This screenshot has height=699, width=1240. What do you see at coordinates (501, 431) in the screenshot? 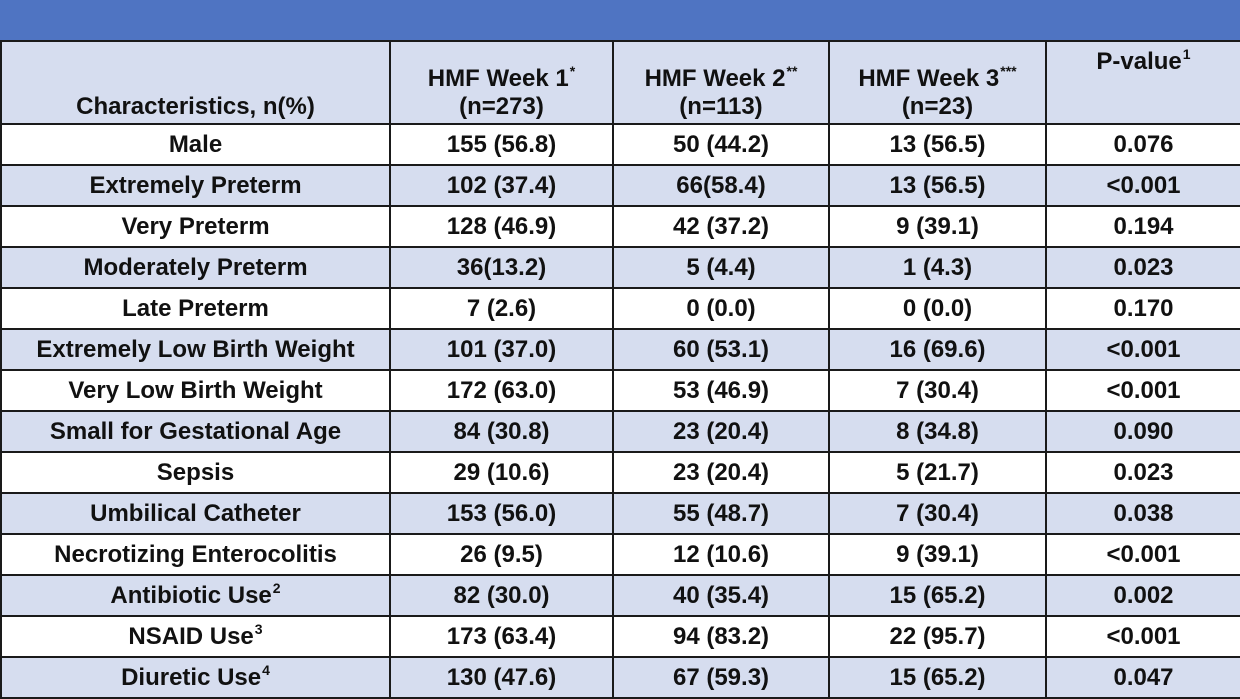
I see `cell-week1: 84 (30.8)` at bounding box center [501, 431].